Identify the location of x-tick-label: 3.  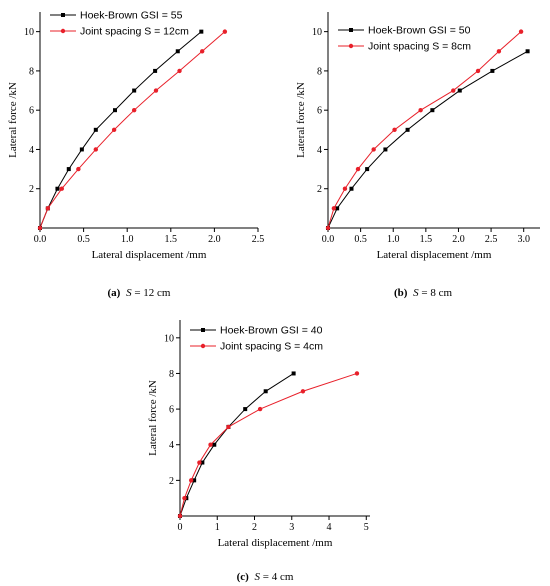
(291, 527).